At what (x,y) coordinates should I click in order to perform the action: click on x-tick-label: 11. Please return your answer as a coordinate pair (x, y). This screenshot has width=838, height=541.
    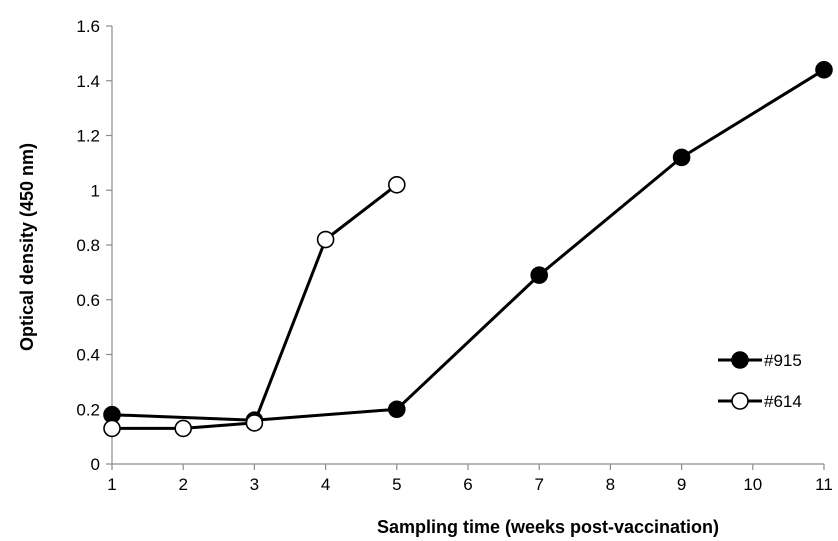
    Looking at the image, I should click on (824, 484).